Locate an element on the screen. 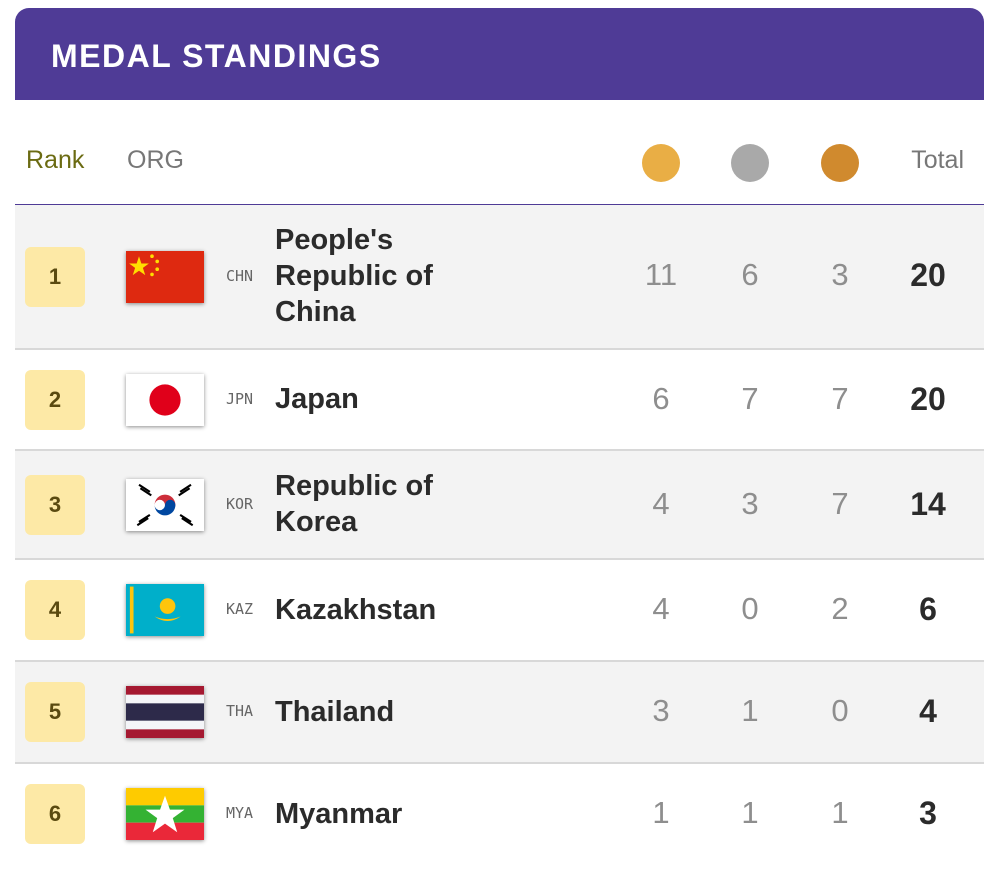 The height and width of the screenshot is (893, 1000). silver-medal-icon is located at coordinates (750, 163).